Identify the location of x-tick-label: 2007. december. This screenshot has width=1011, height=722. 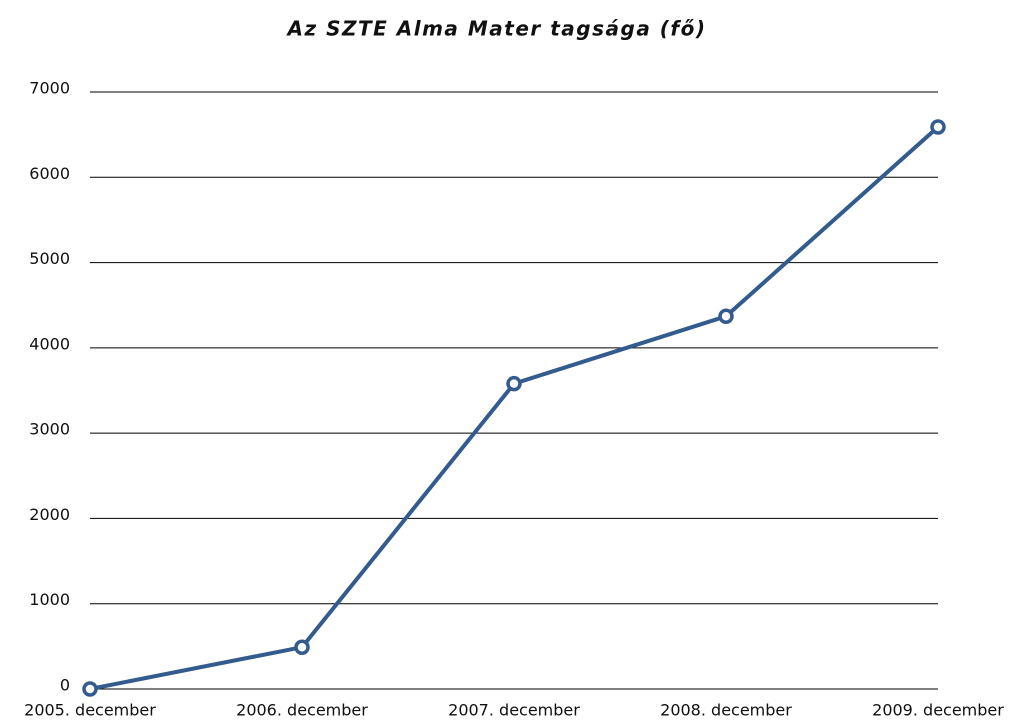
(514, 710).